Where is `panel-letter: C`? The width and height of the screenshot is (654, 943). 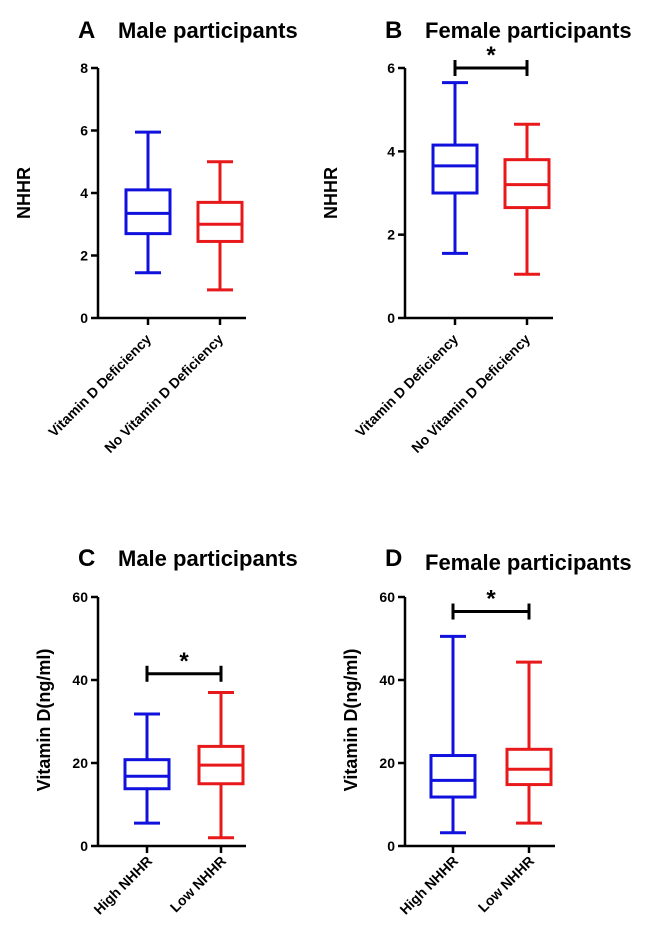
panel-letter: C is located at coordinates (86, 558).